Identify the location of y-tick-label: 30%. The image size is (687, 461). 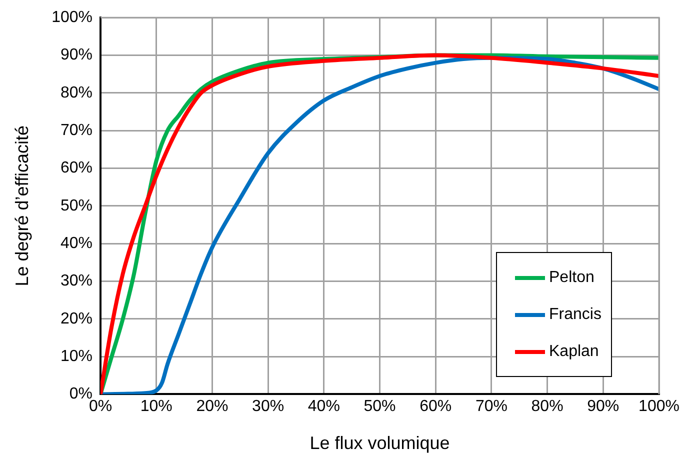
(76, 281).